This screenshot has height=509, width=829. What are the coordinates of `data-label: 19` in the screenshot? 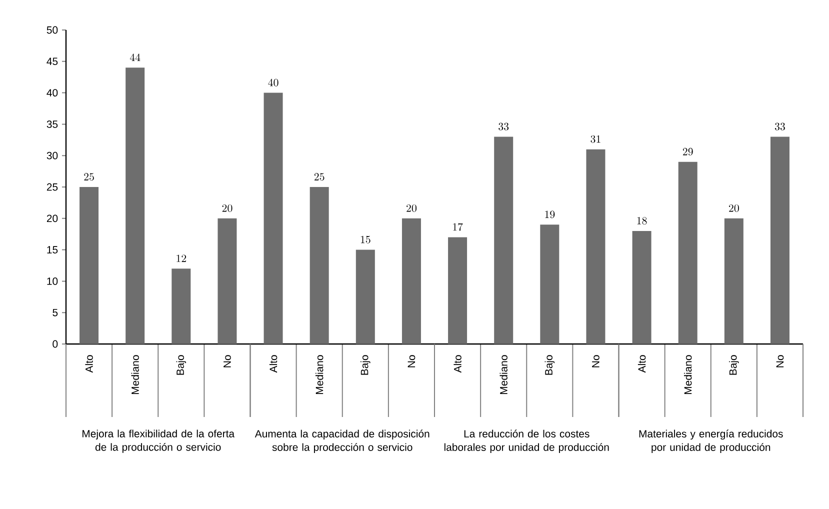 It's located at (550, 214).